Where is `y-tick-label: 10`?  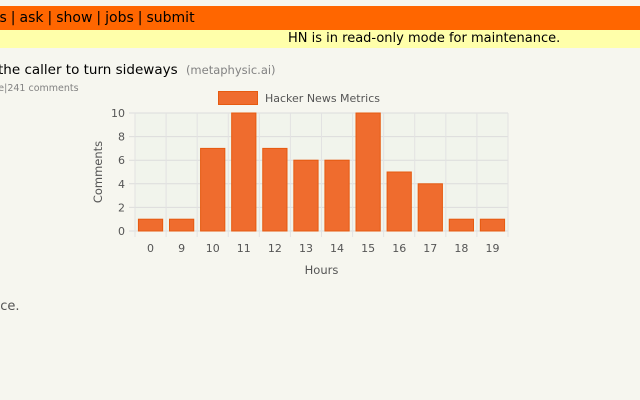 y-tick-label: 10 is located at coordinates (118, 113).